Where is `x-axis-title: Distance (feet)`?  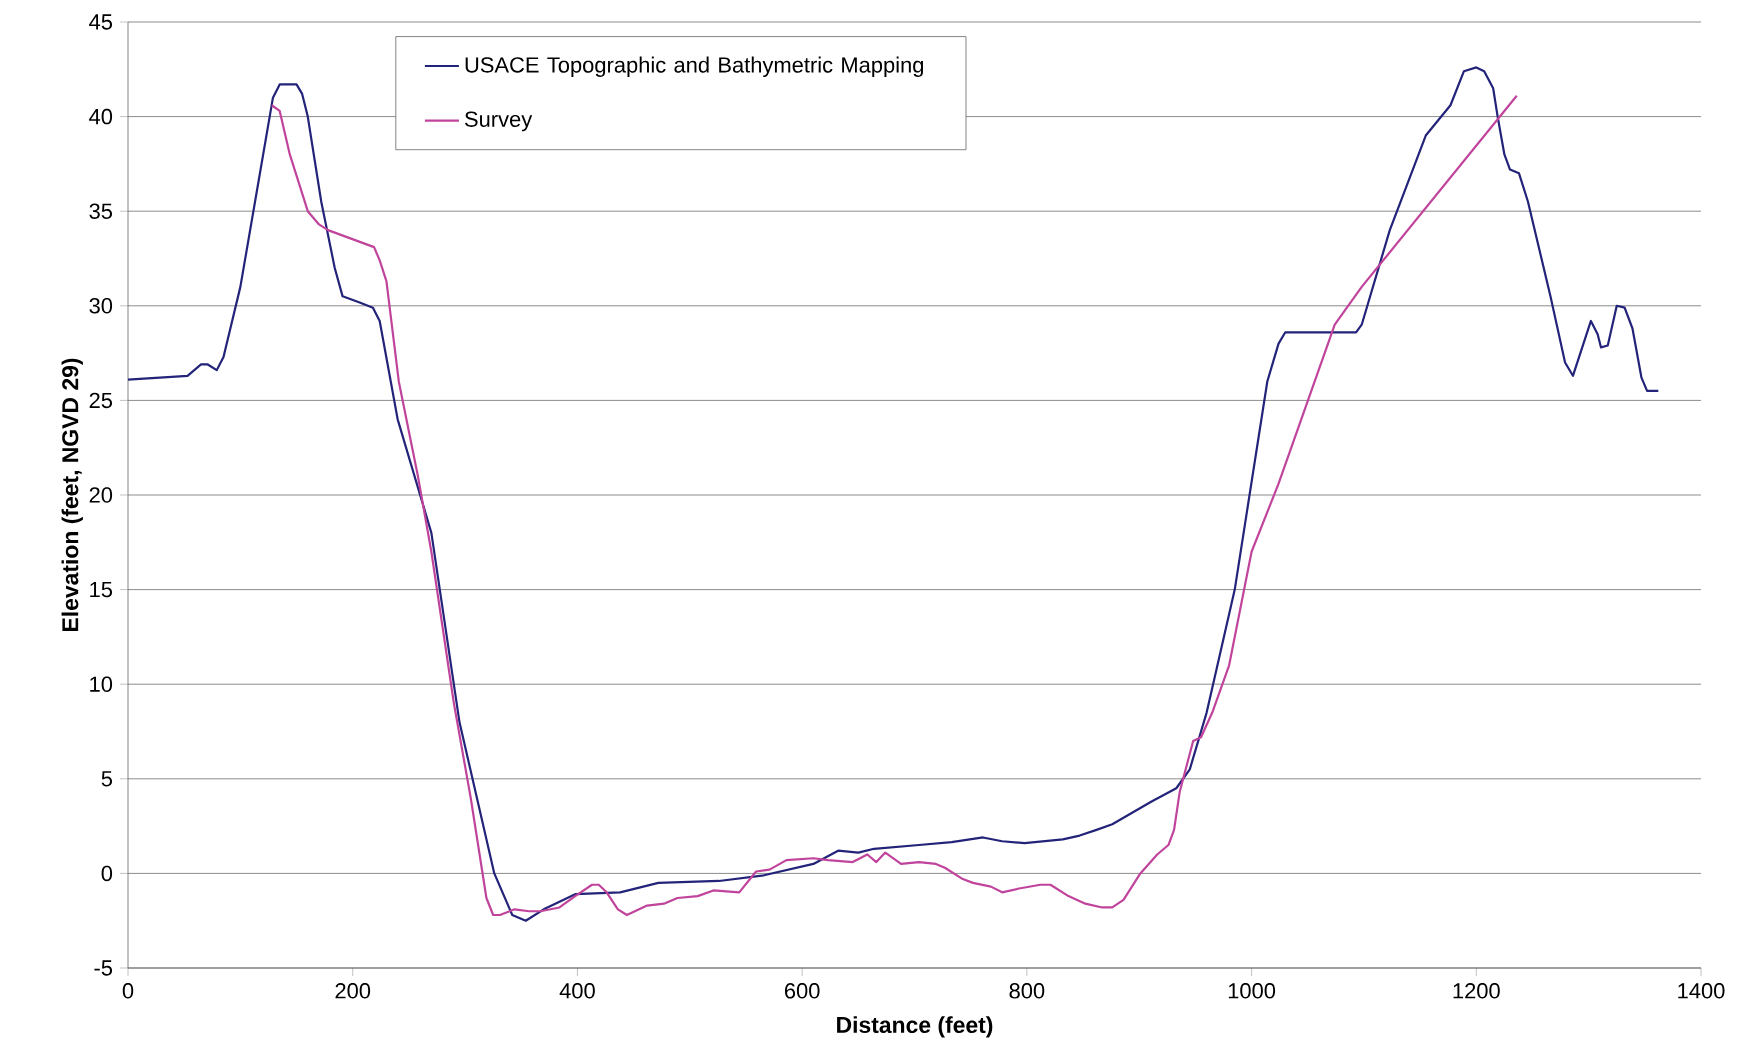
x-axis-title: Distance (feet) is located at coordinates (915, 1027).